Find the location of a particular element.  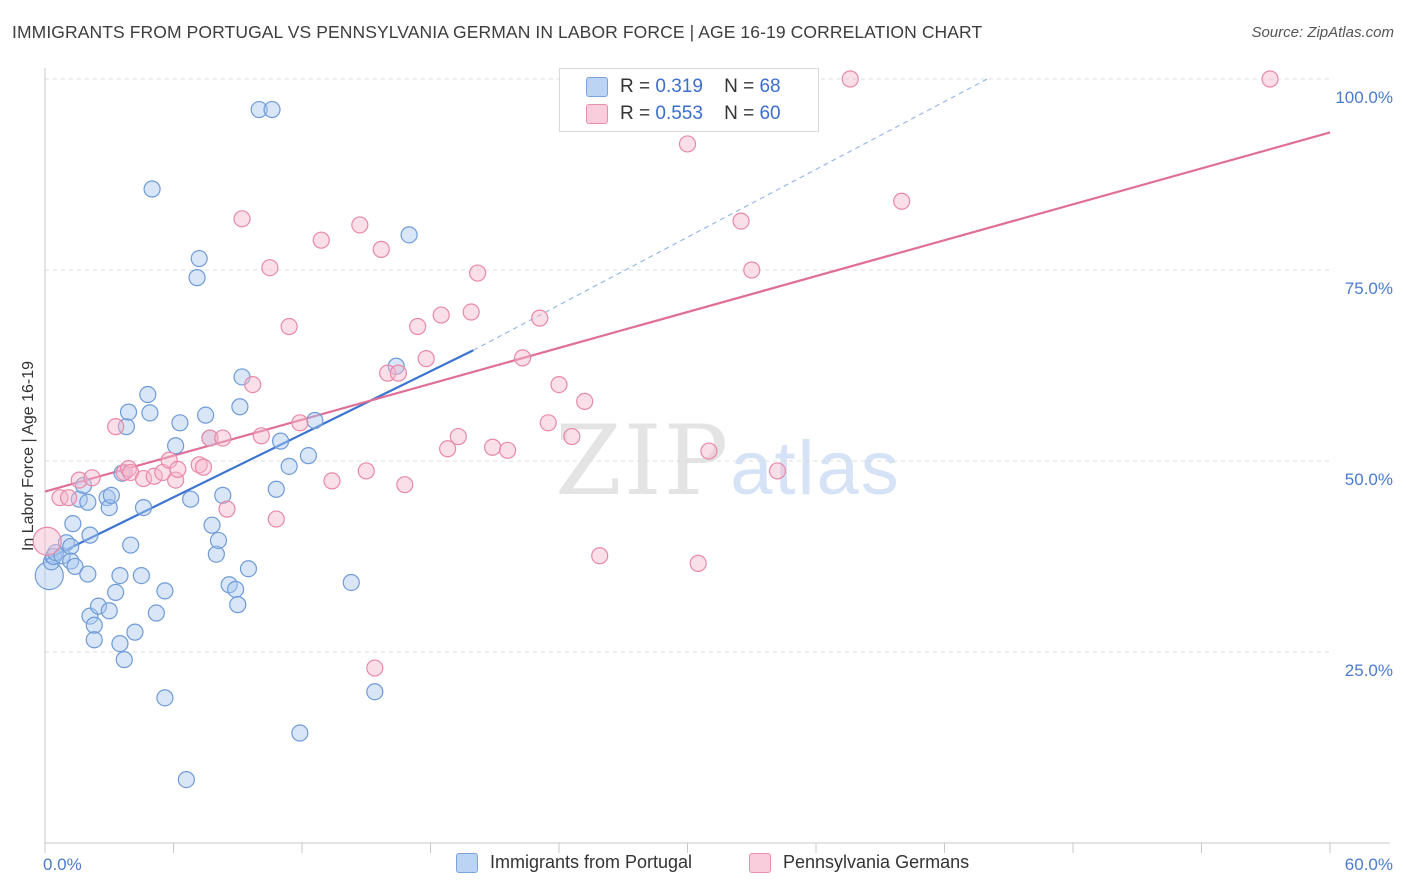

trend-line-portugal is located at coordinates (259, 455).